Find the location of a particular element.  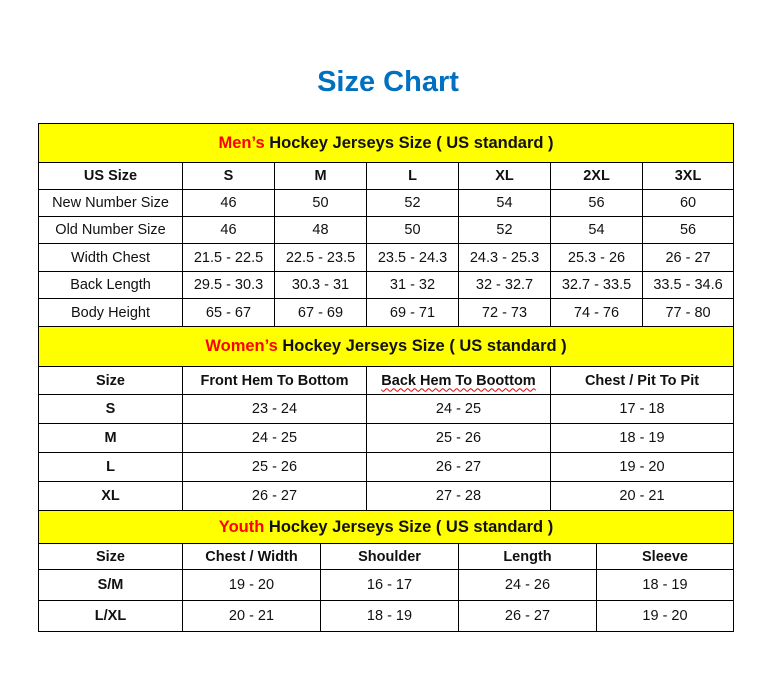

column-header: Back Hem To Boottom is located at coordinates (458, 380).